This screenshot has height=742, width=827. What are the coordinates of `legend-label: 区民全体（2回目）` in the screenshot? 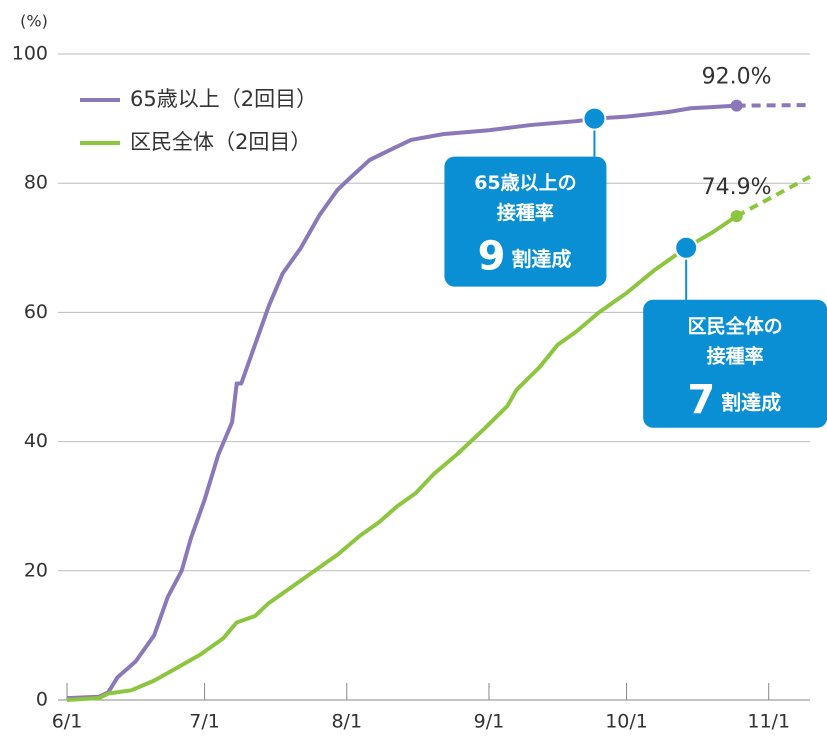 It's located at (220, 142).